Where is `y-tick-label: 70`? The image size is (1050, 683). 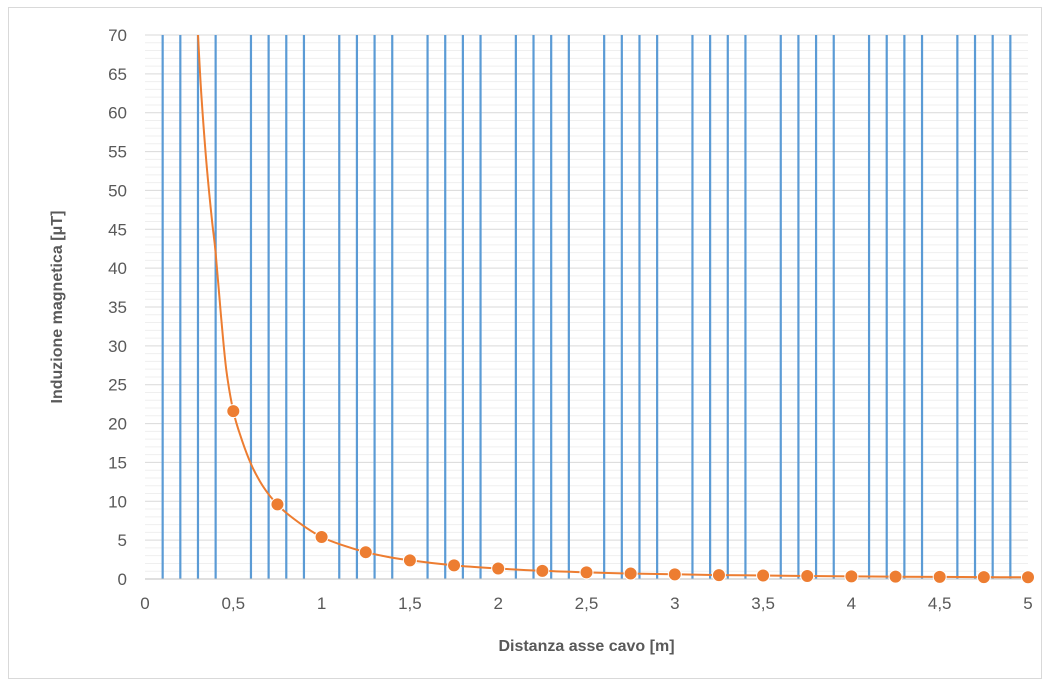
y-tick-label: 70 is located at coordinates (117, 35).